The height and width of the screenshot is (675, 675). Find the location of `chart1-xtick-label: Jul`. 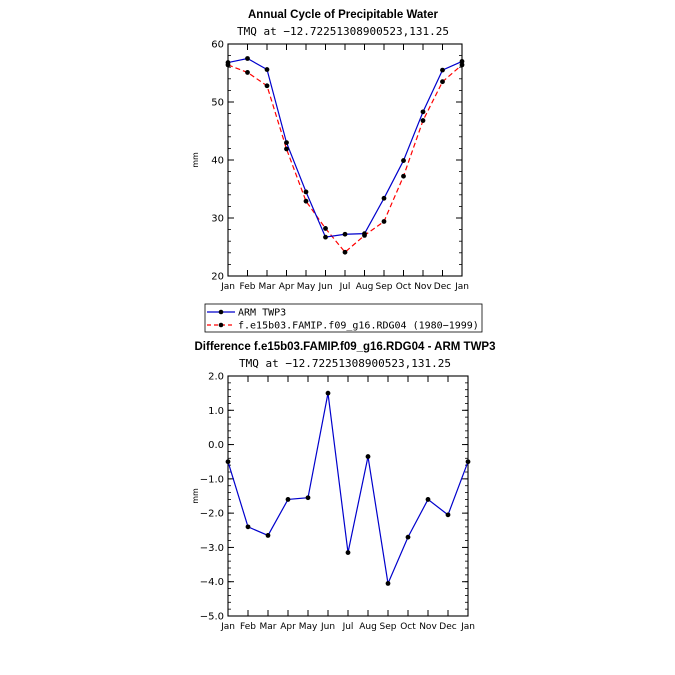

chart1-xtick-label: Jul is located at coordinates (345, 287).